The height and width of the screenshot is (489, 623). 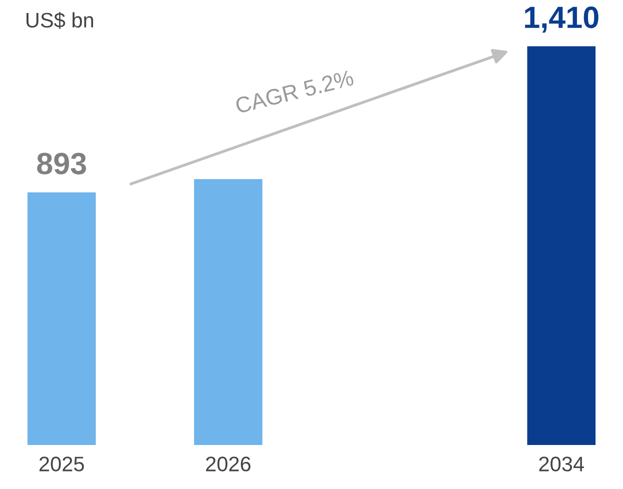 What do you see at coordinates (228, 464) in the screenshot?
I see `x-tick-label: 2026` at bounding box center [228, 464].